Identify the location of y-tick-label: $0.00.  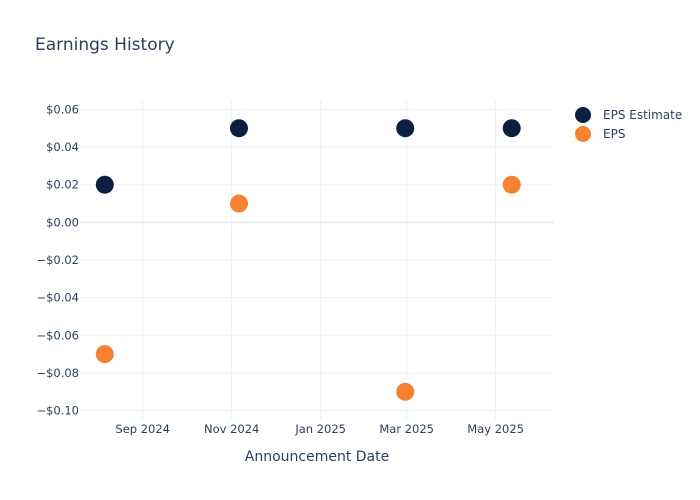
(62, 222).